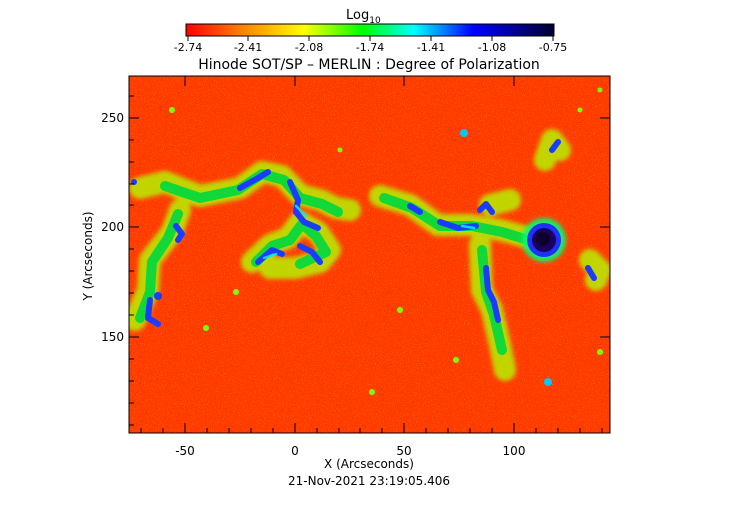  Describe the element at coordinates (185, 451) in the screenshot. I see `x-tick-label: -50` at that location.